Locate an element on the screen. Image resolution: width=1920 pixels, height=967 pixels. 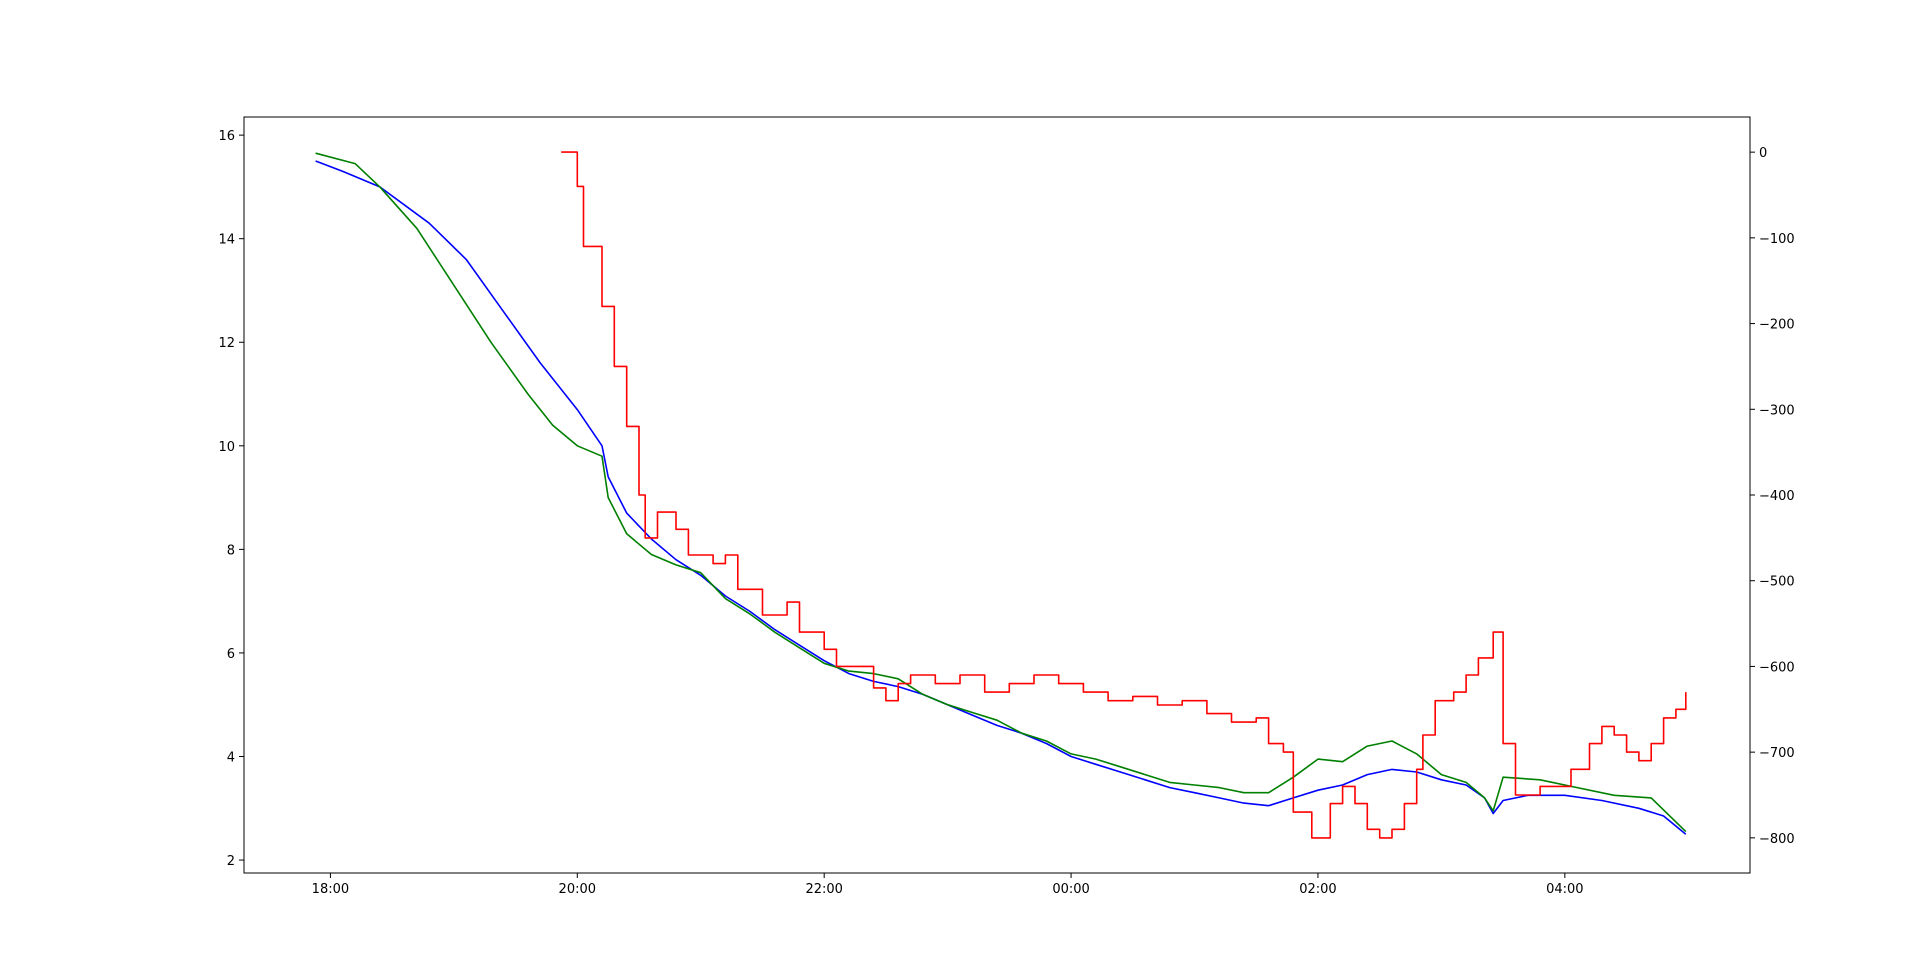
x-tick-label: 20:00 is located at coordinates (577, 889).